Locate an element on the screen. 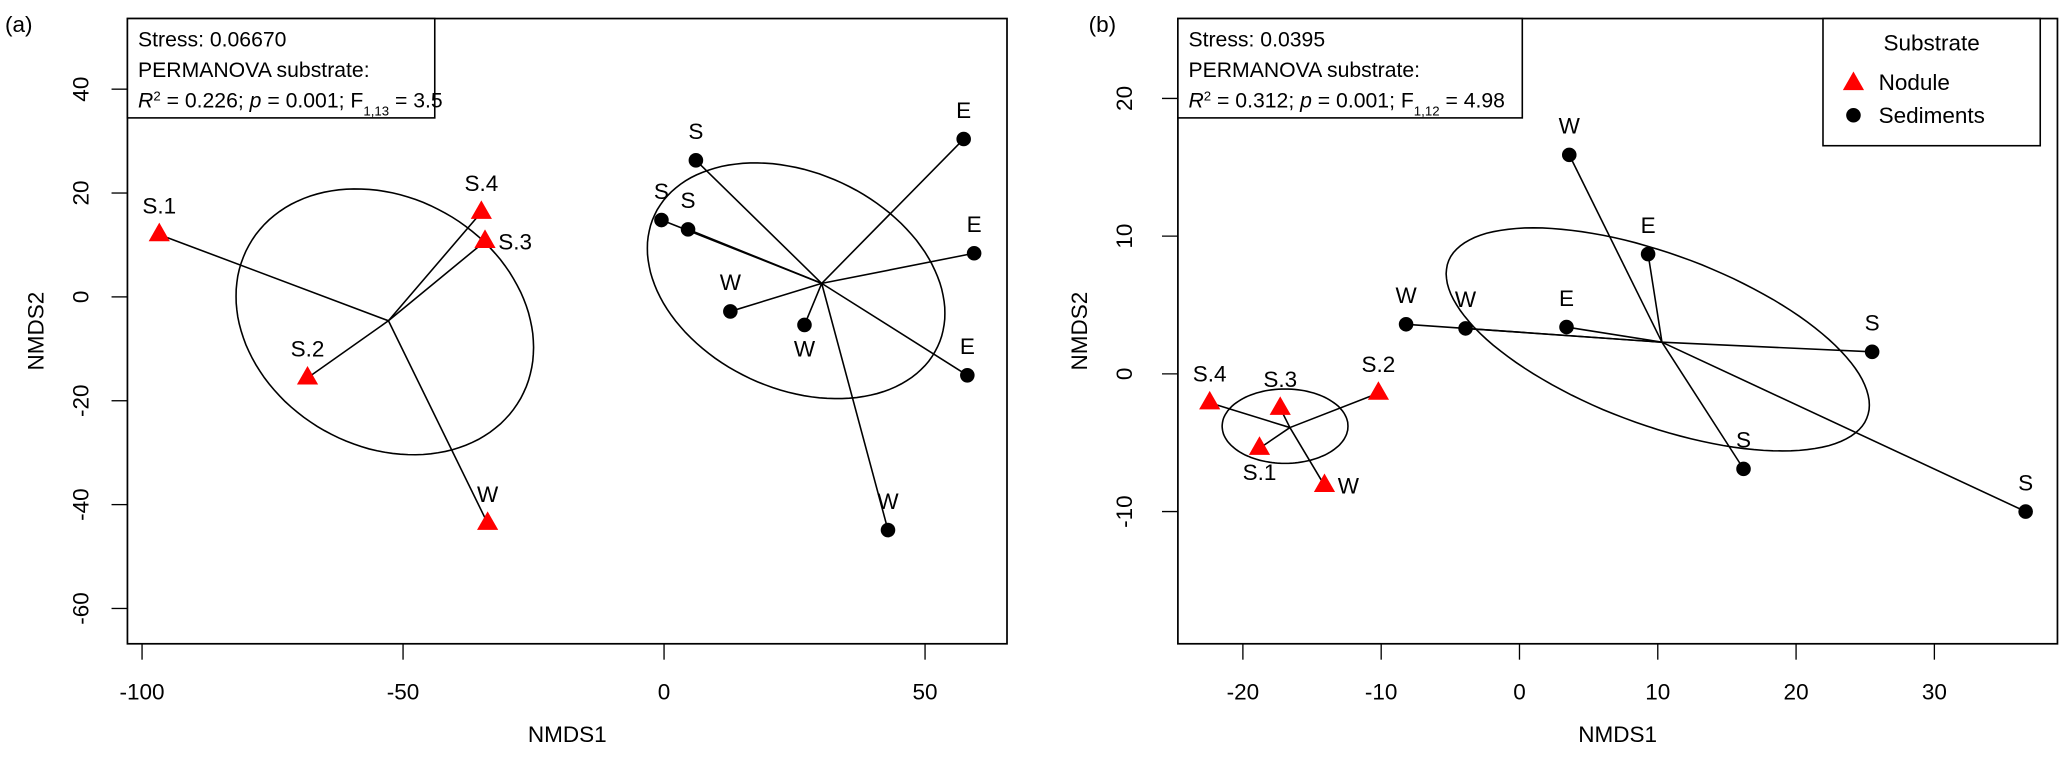 Image resolution: width=2067 pixels, height=763 pixels. legend-frame is located at coordinates (1932, 82).